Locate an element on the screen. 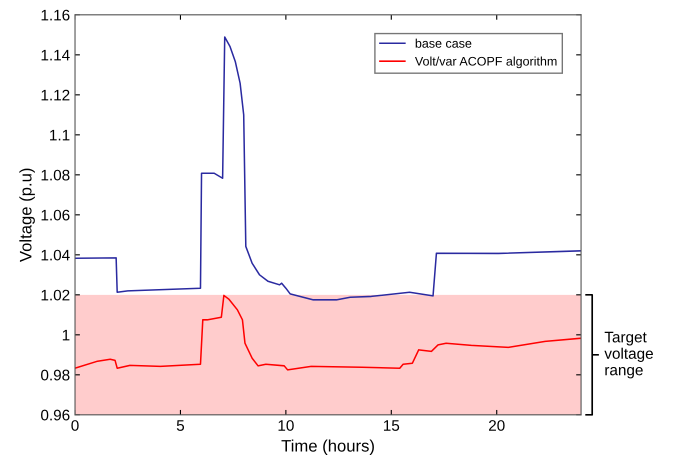 Image resolution: width=682 pixels, height=464 pixels. y-tick-label: 1.16 is located at coordinates (56, 15).